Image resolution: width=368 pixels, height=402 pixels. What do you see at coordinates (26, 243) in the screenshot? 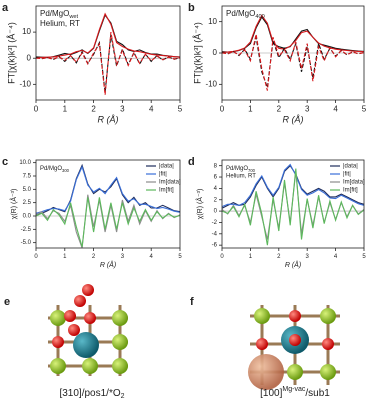
I see `y-tick-label: -5.0` at bounding box center [26, 243].